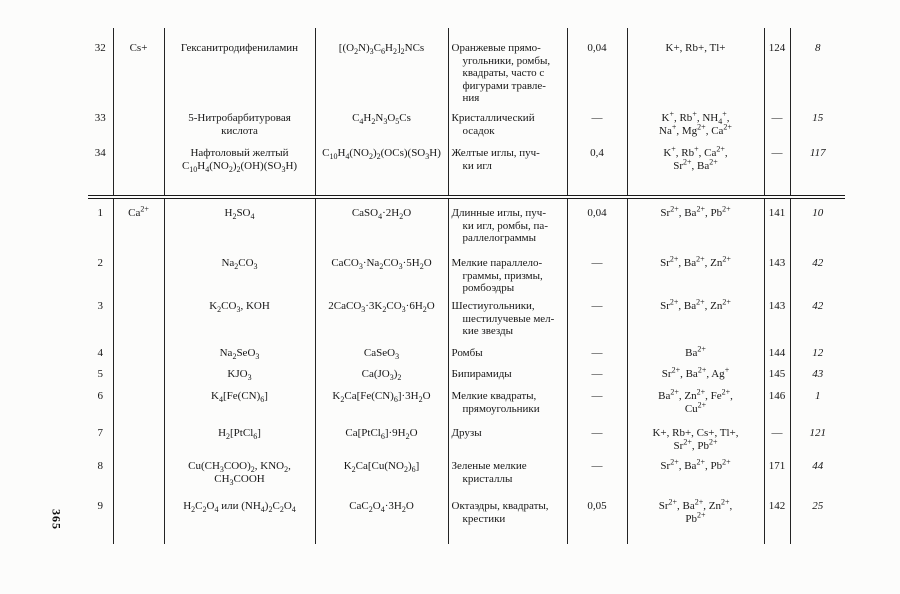 This screenshot has height=594, width=900. What do you see at coordinates (818, 48) in the screenshot?
I see `reference-number: 8` at bounding box center [818, 48].